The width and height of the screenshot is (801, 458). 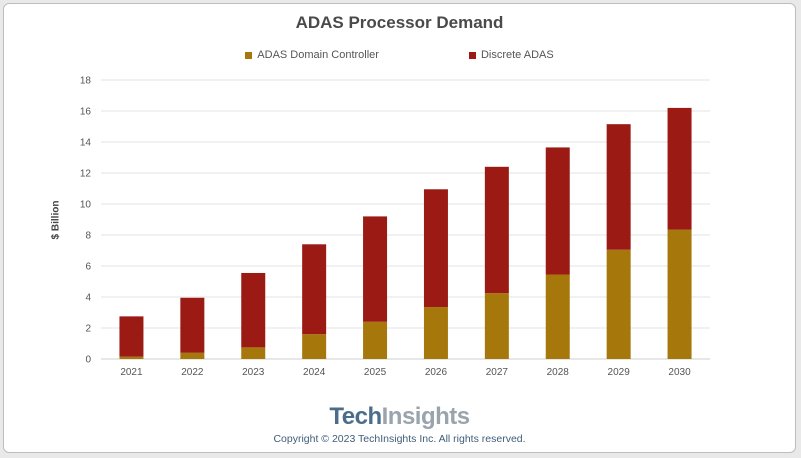 I want to click on y-tick-label: 4, so click(x=88, y=298).